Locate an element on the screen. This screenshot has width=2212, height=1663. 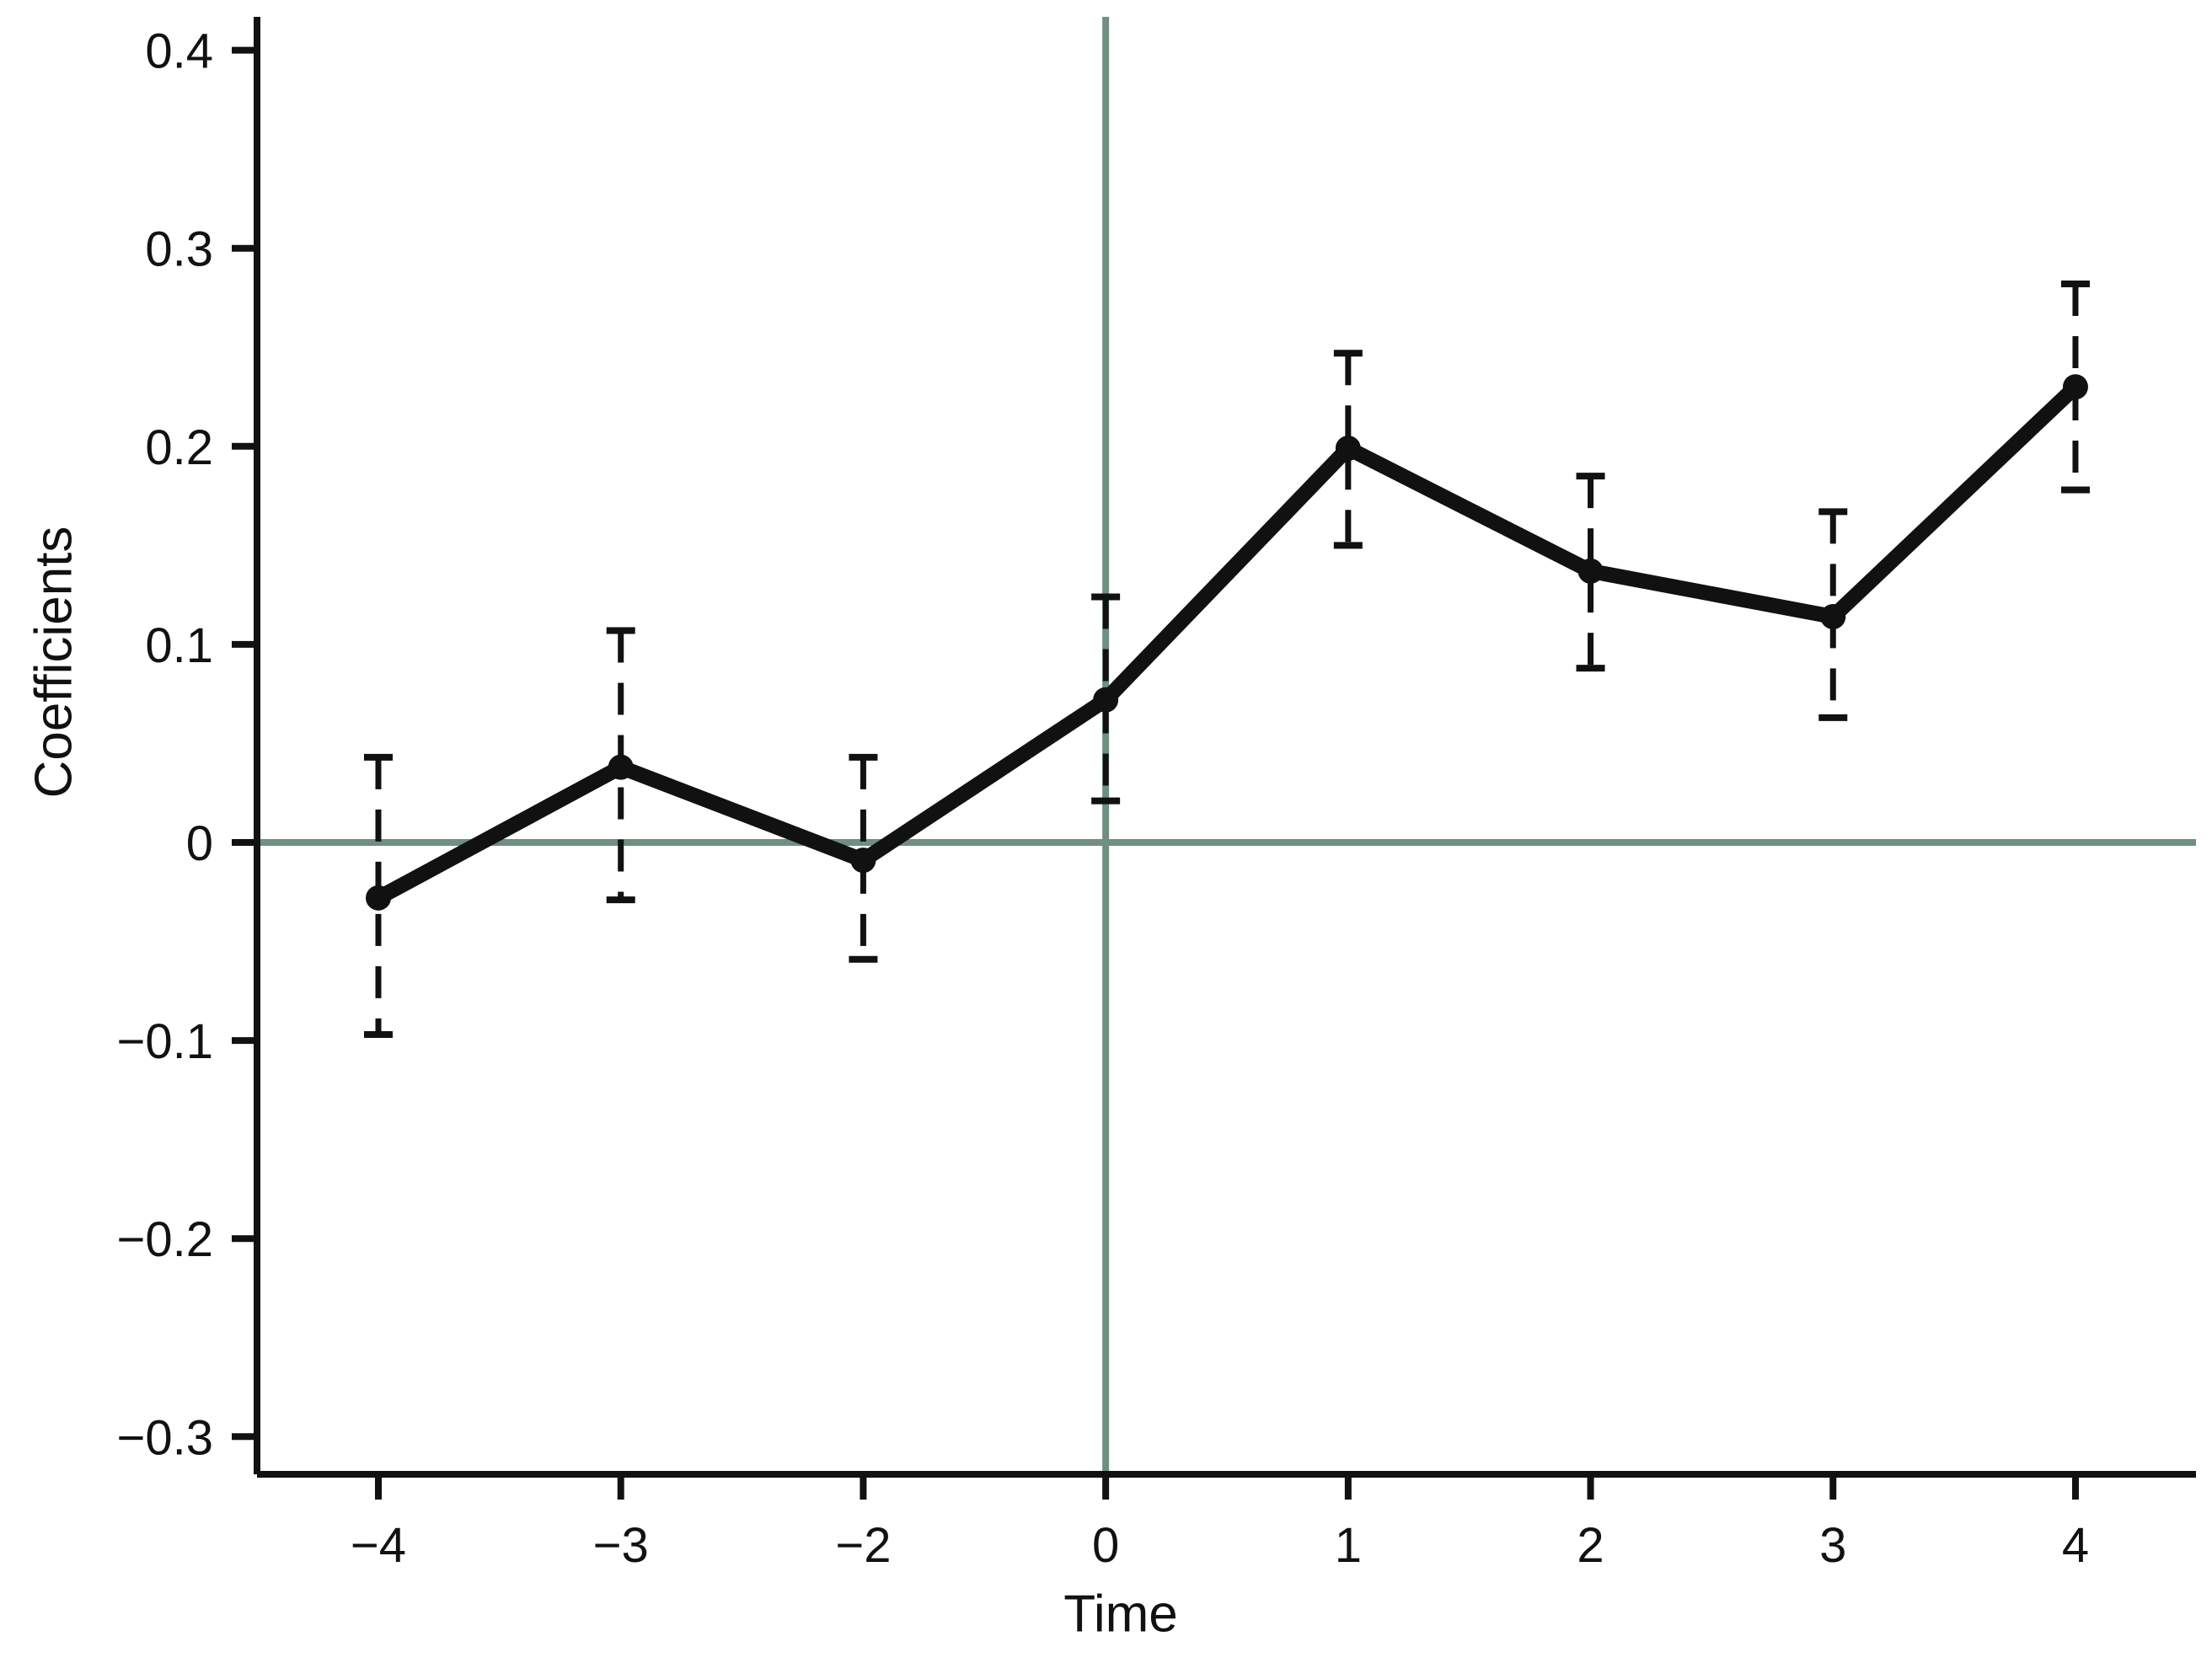
y-tick-label: 0.1 is located at coordinates (179, 645).